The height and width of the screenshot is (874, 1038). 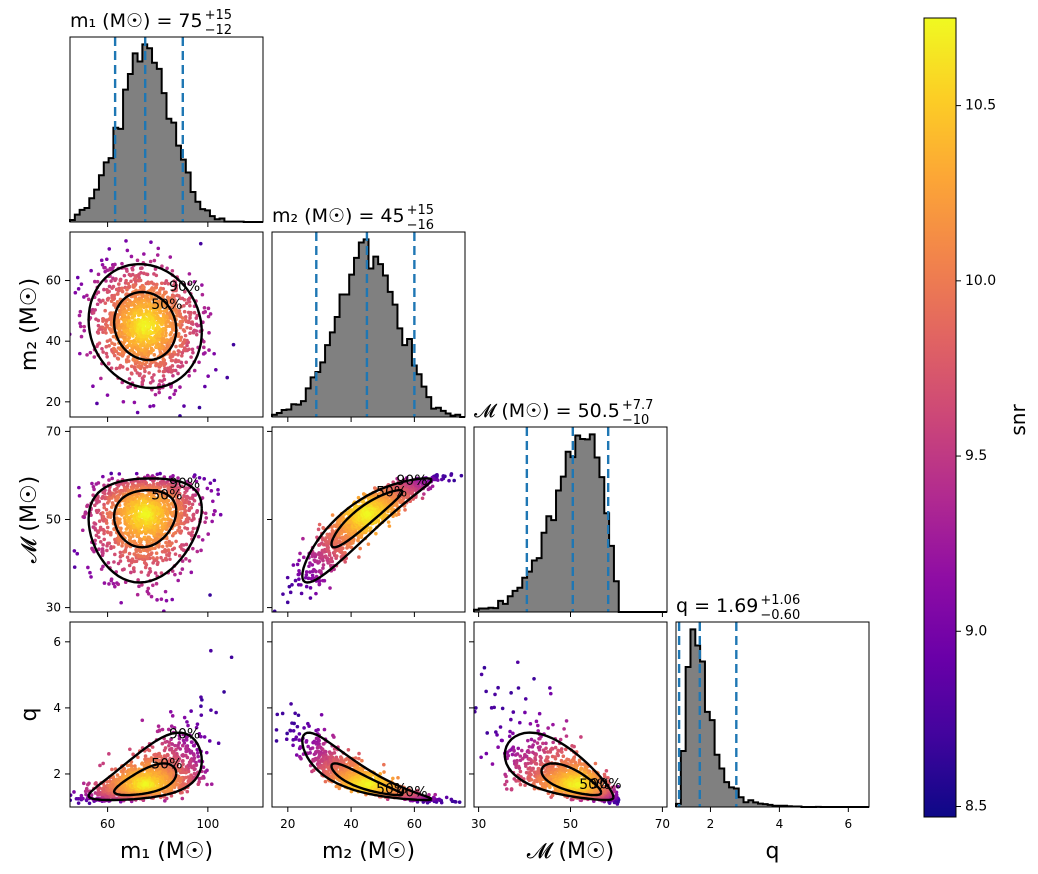 I want to click on y-tick-label: 50, so click(x=53, y=520).